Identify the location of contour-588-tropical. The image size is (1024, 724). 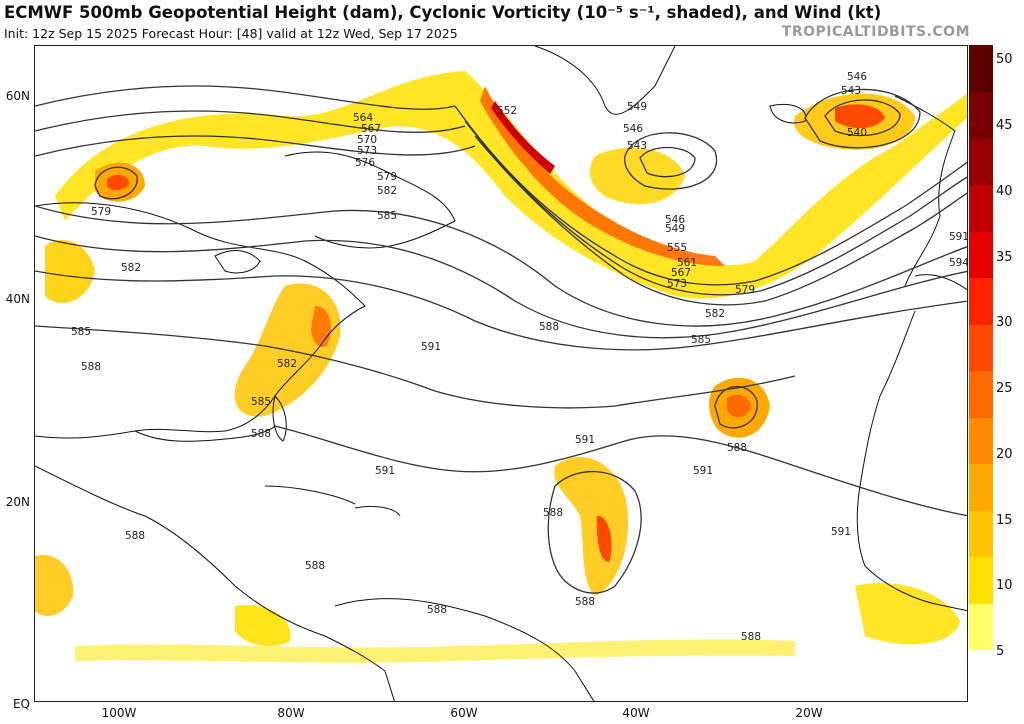
(594, 532).